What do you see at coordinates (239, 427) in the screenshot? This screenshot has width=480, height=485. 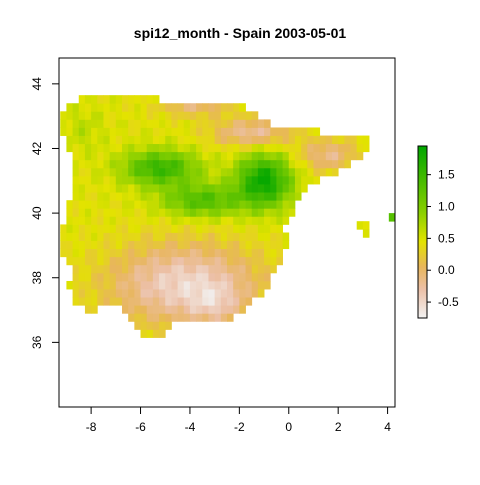 I see `x-tick-label: -2` at bounding box center [239, 427].